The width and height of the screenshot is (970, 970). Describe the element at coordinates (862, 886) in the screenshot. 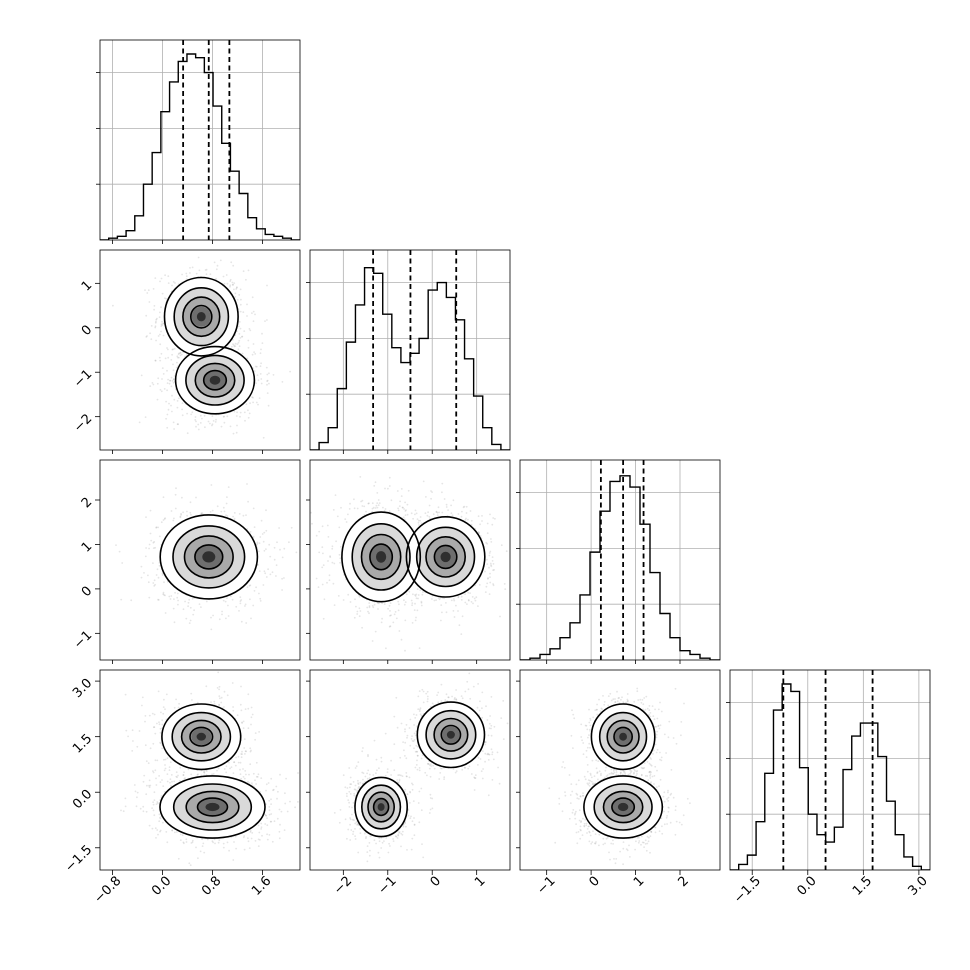

I see `x-tick-label: 1.5` at that location.